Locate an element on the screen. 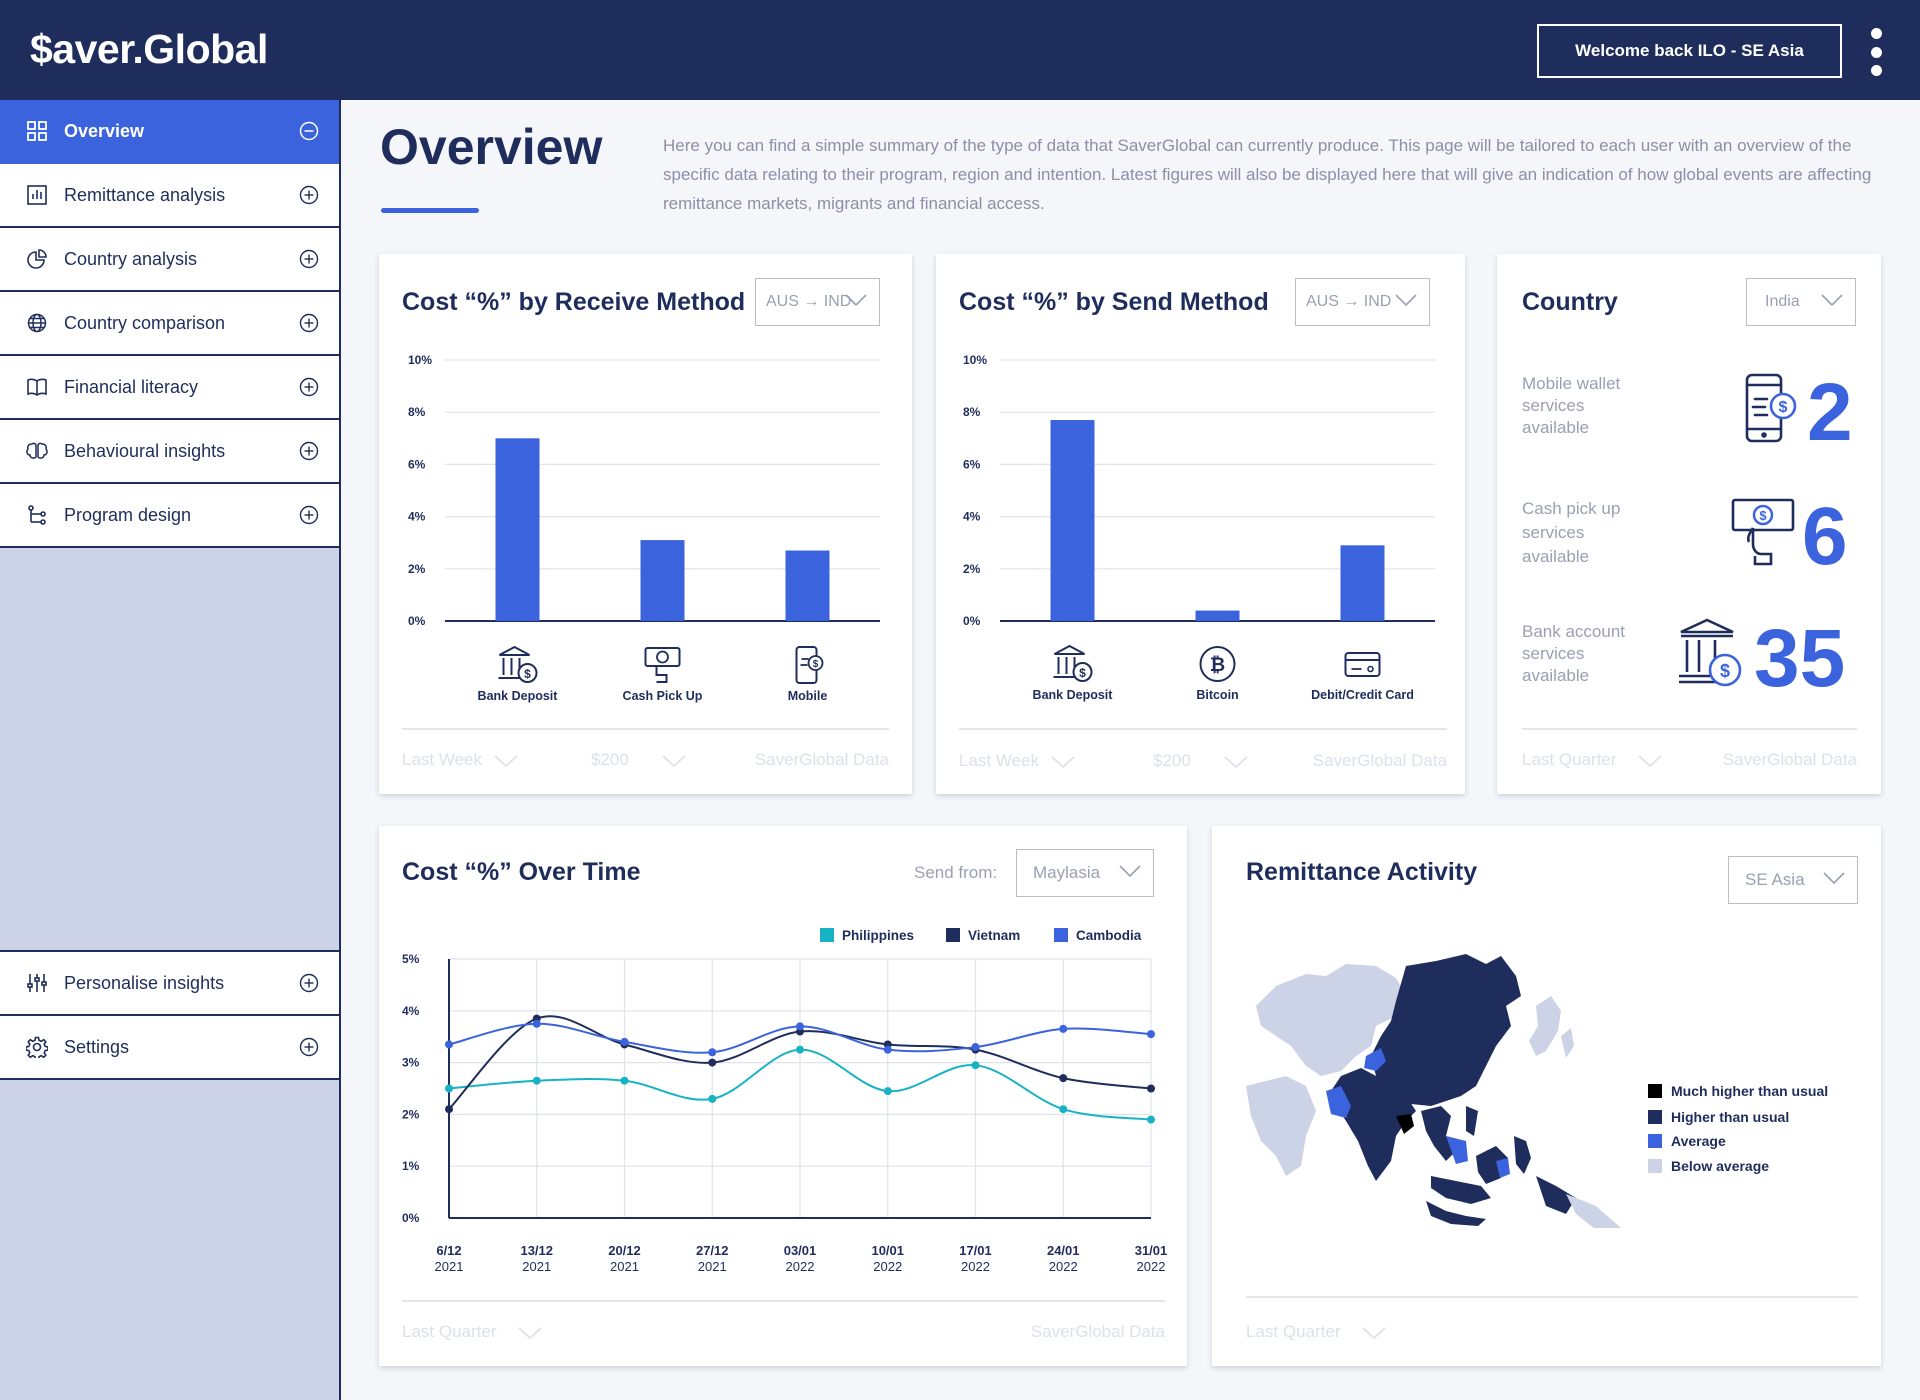  y-tick-label: 1% is located at coordinates (411, 1166).